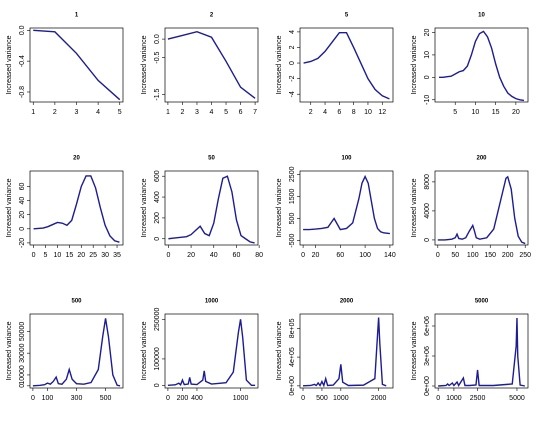  Describe the element at coordinates (292, 240) in the screenshot. I see `y-tick-label: -500` at that location.